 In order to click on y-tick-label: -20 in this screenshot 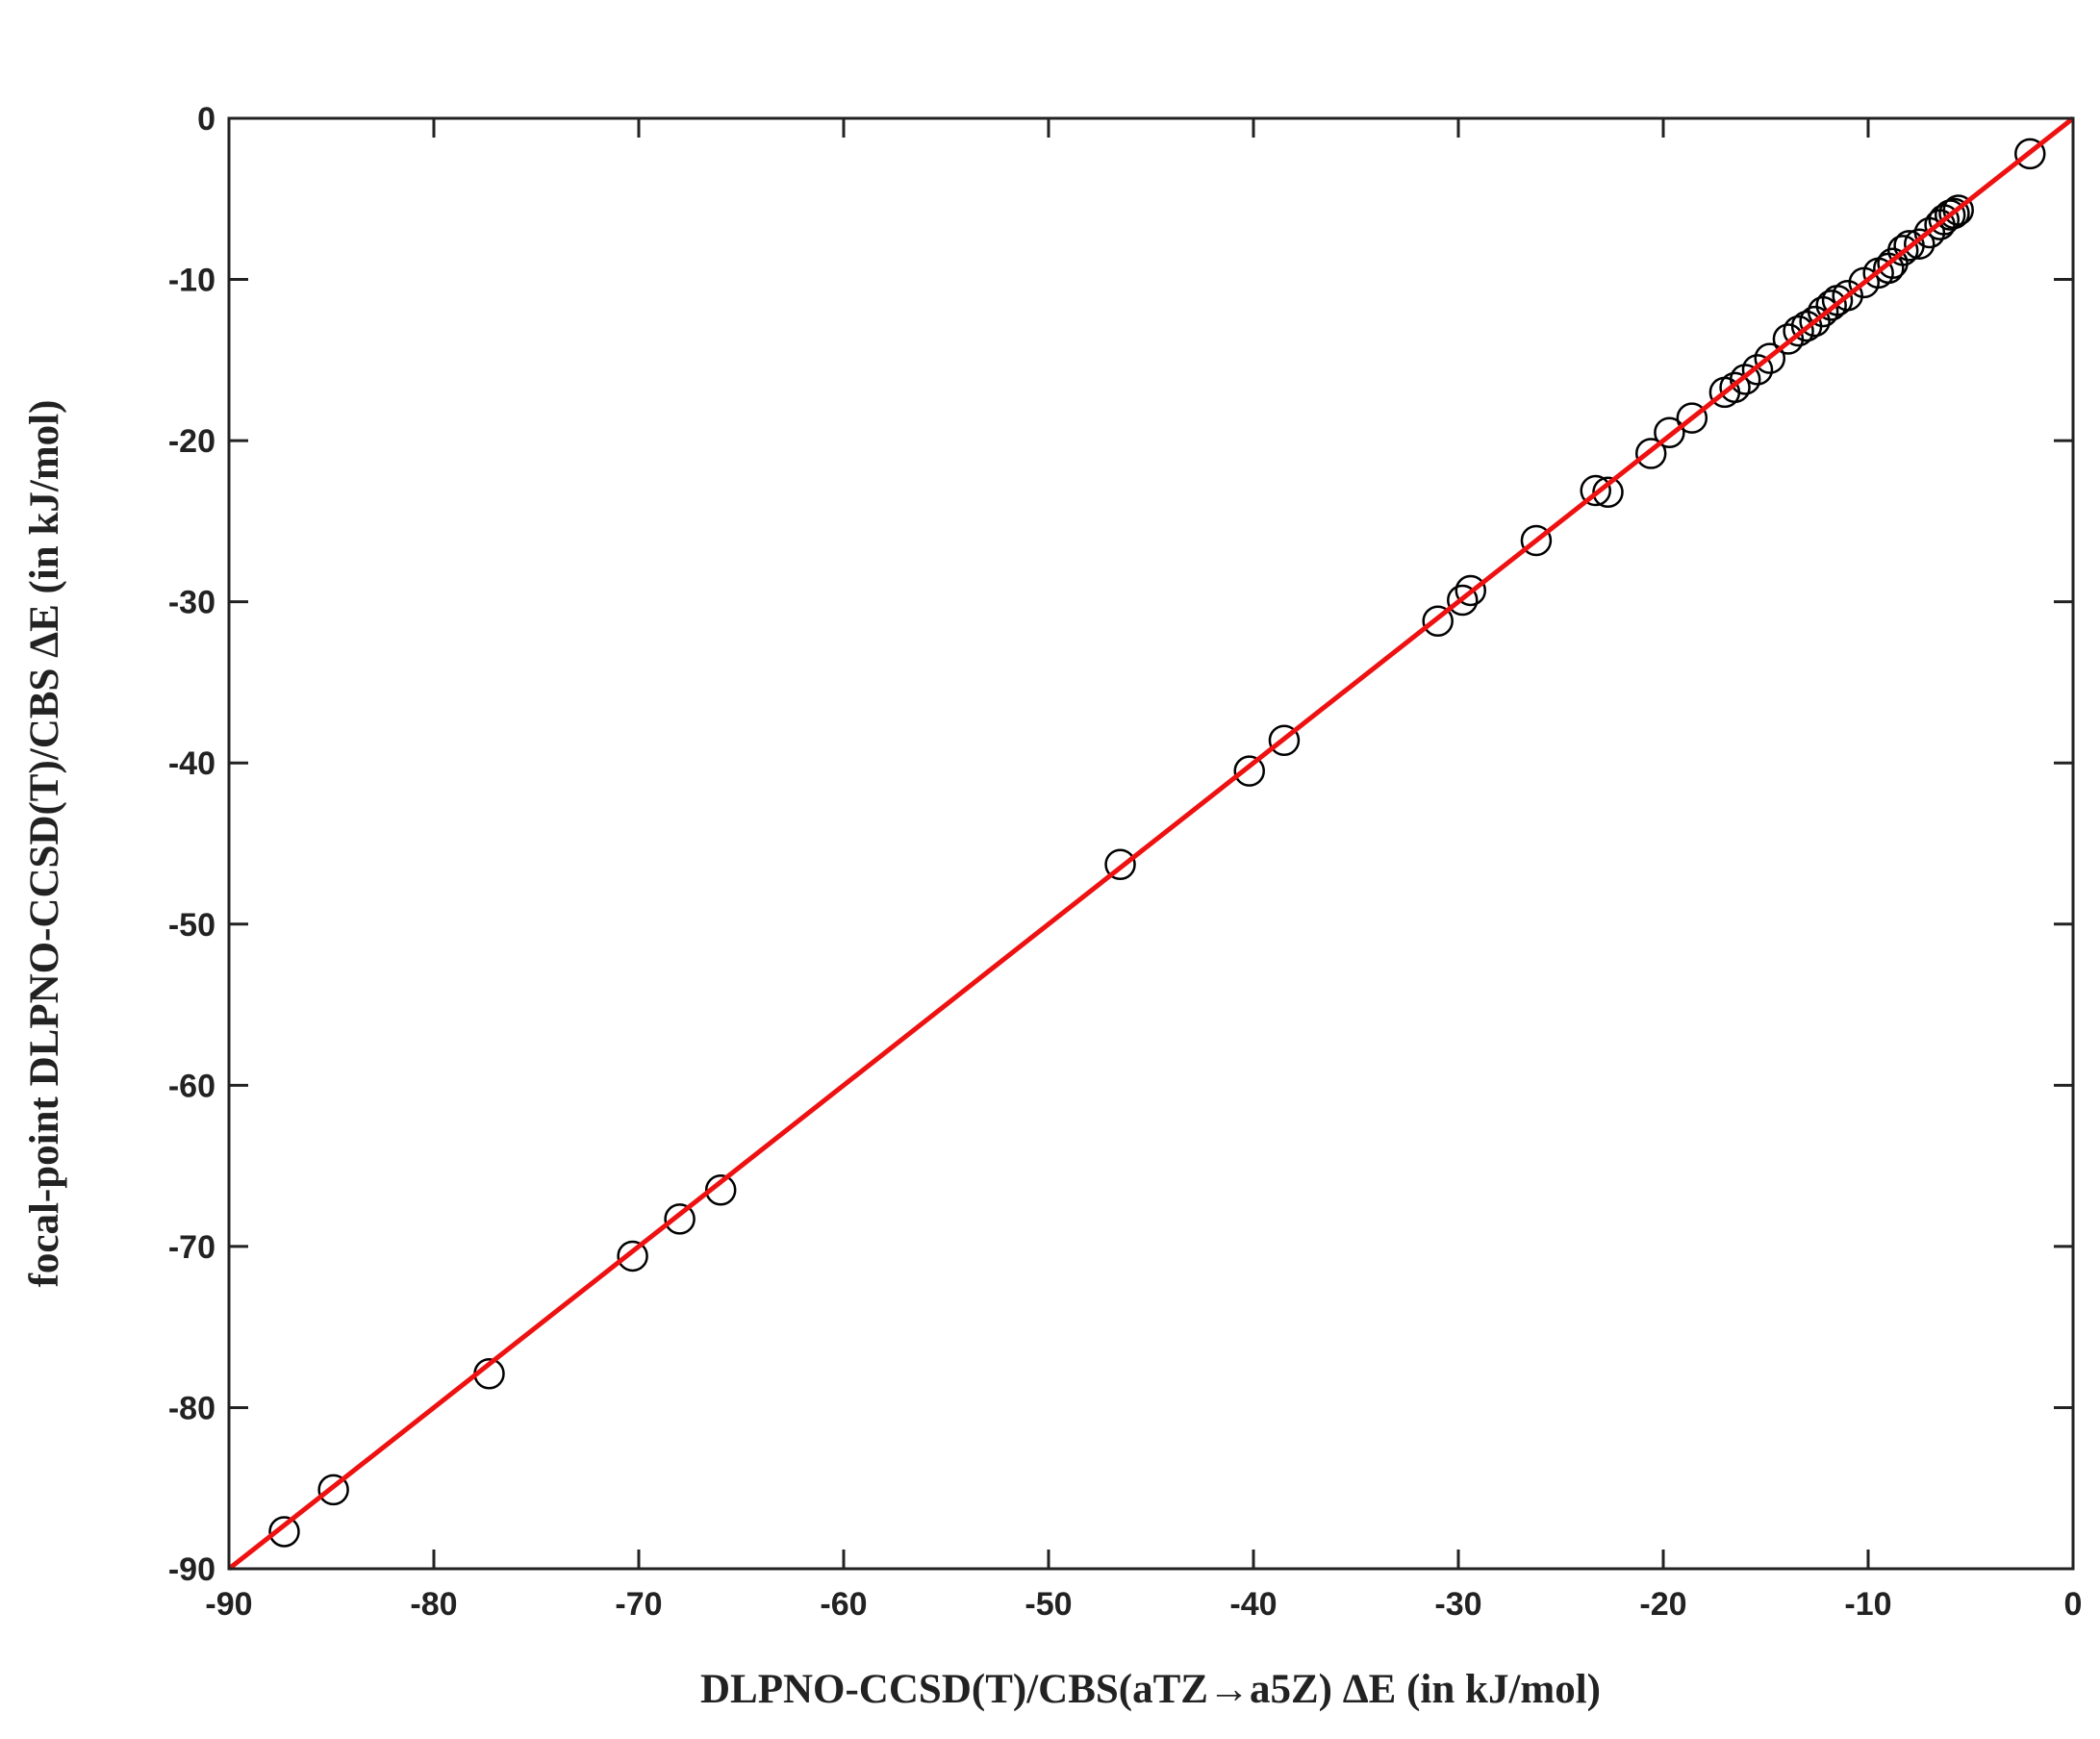, I will do `click(192, 441)`.